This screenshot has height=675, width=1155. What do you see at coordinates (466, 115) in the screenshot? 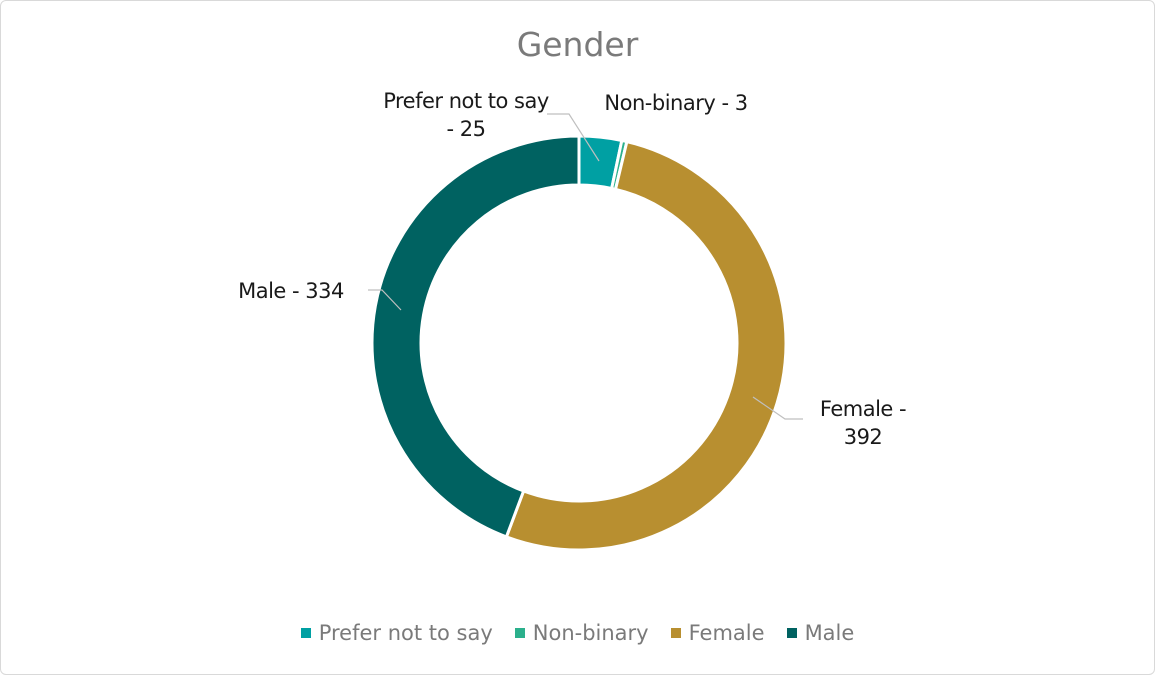
I see `data-label: Prefer not to say - 25` at bounding box center [466, 115].